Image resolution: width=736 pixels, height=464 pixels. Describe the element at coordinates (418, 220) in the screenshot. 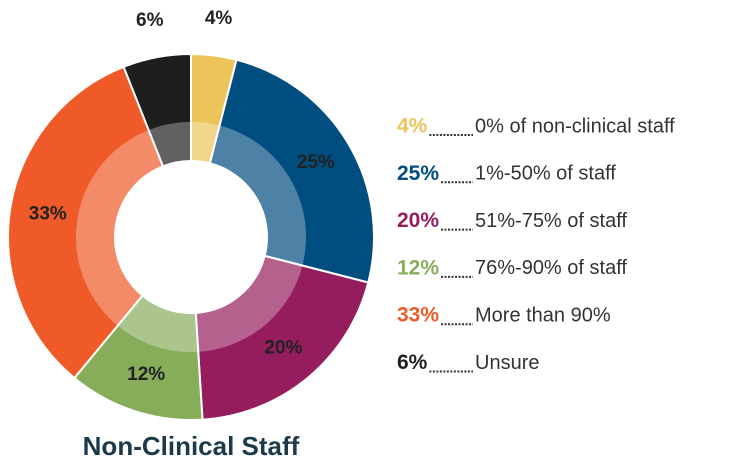

I see `legend-value: 20%` at that location.